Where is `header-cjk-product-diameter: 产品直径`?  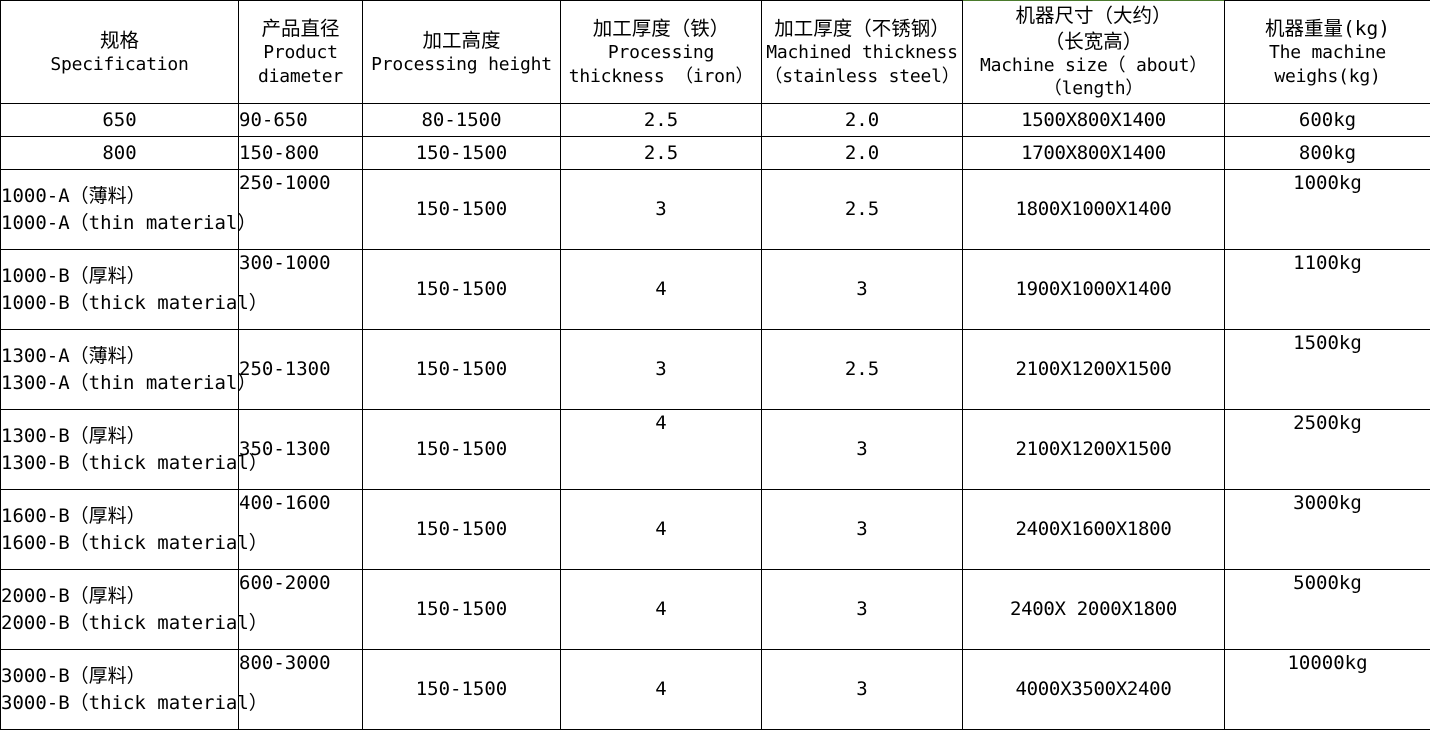
header-cjk-product-diameter: 产品直径 is located at coordinates (300, 28).